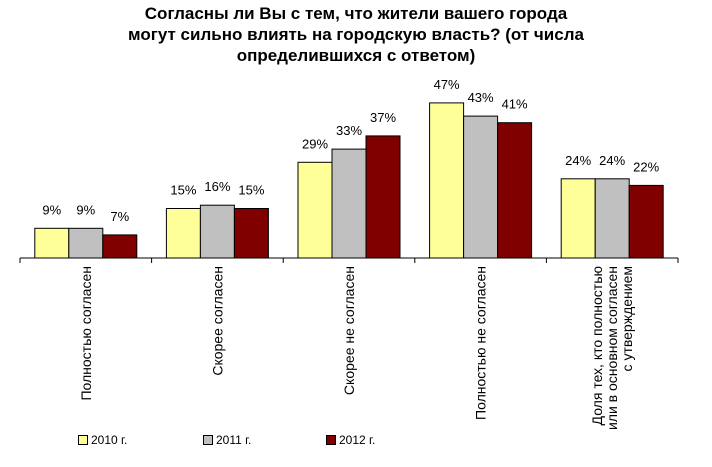  What do you see at coordinates (349, 130) in the screenshot?
I see `data-label: 33%` at bounding box center [349, 130].